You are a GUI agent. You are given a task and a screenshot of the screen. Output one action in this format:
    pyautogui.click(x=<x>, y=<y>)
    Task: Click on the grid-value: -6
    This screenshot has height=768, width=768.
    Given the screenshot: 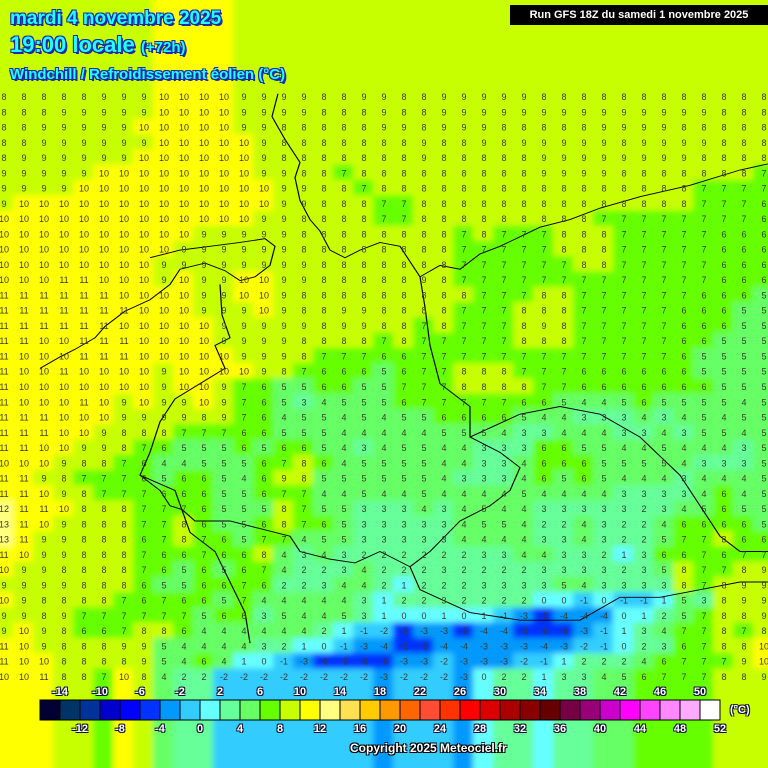 What is the action you would take?
    pyautogui.click(x=544, y=631)
    